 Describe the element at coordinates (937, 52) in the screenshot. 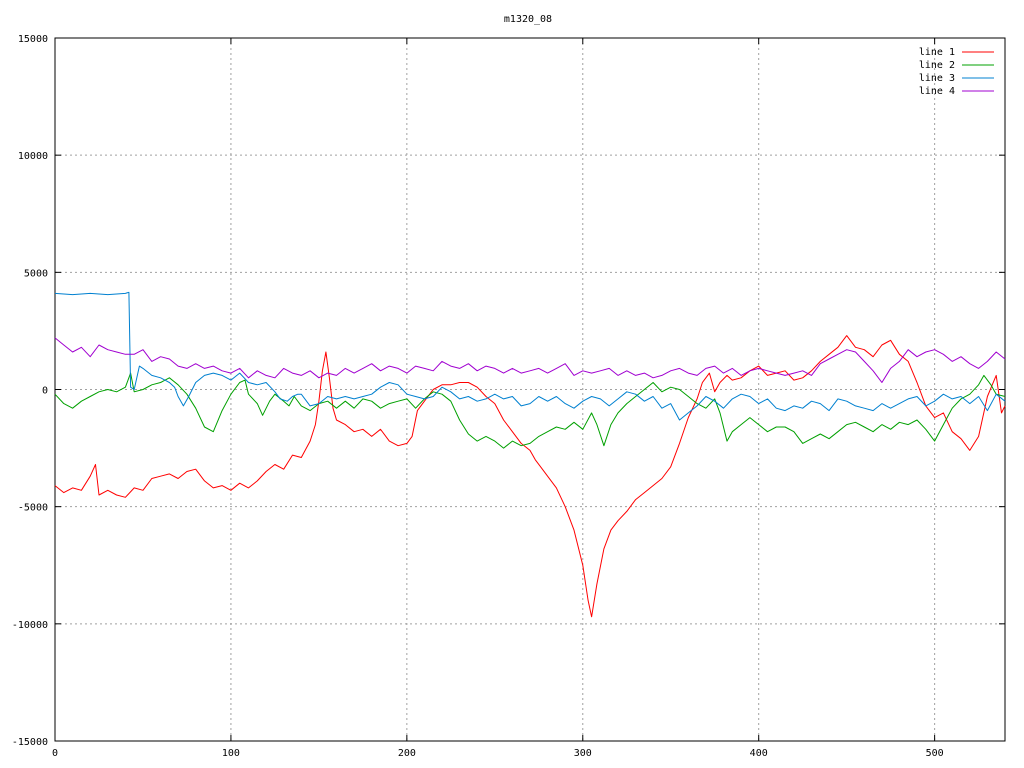

I see `legend-label-1: line 1` at that location.